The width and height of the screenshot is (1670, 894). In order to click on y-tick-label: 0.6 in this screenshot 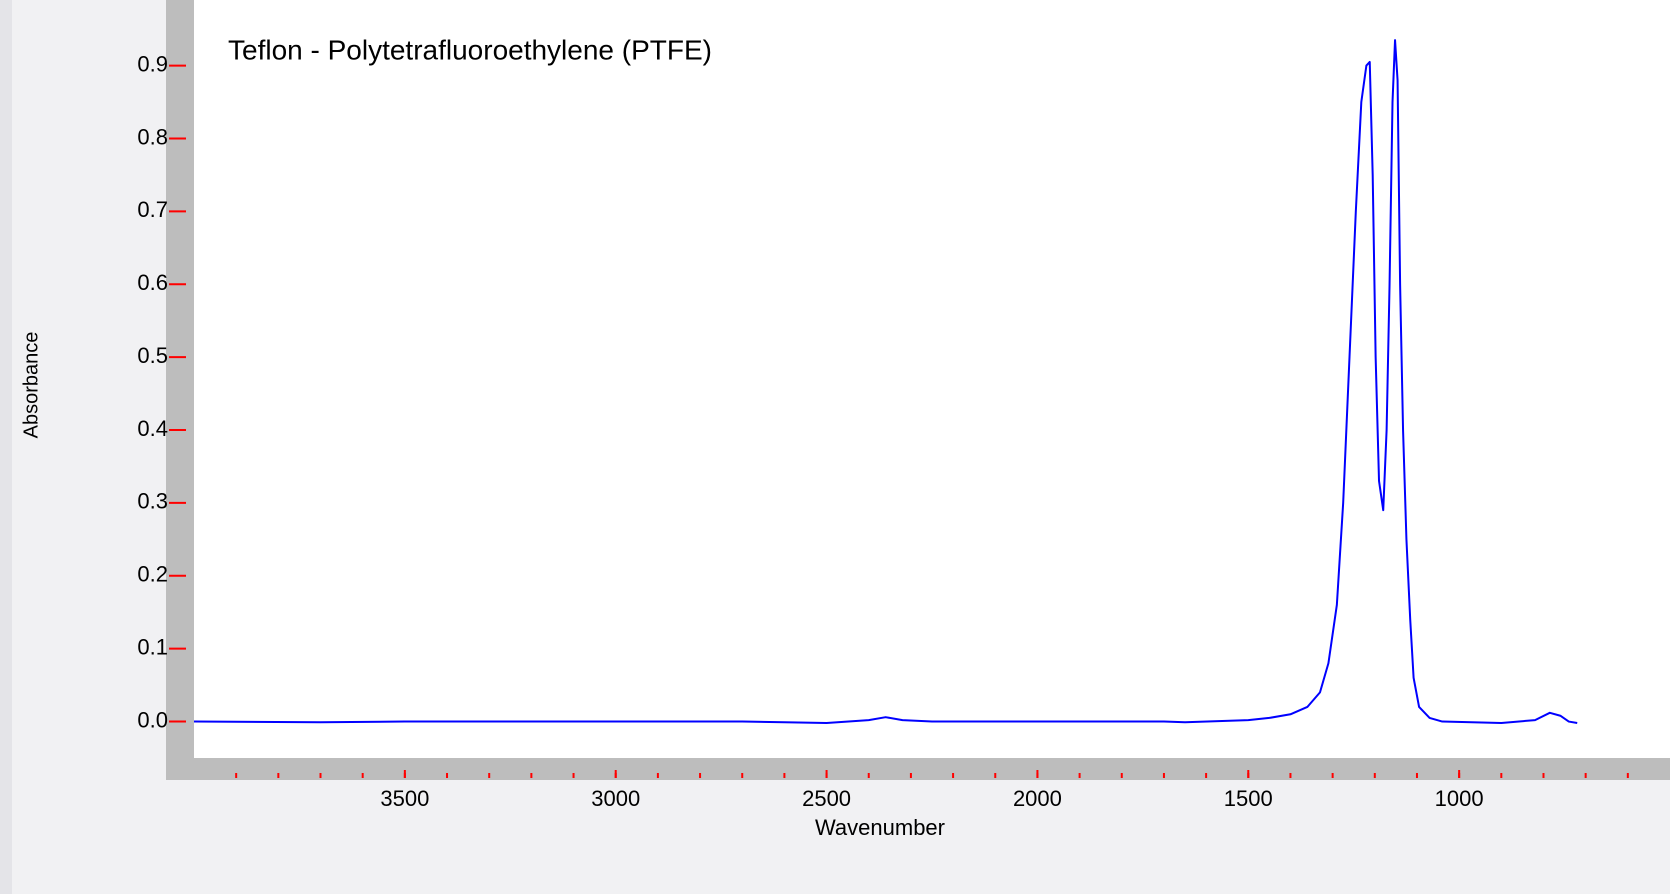, I will do `click(152, 282)`.